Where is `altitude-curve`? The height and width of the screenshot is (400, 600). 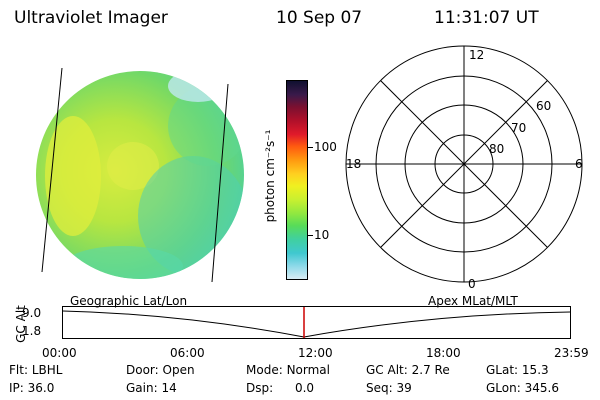 altitude-curve is located at coordinates (316, 324).